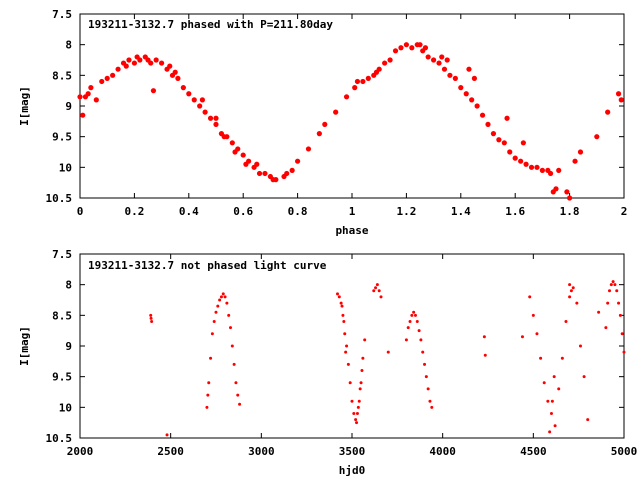 The height and width of the screenshot is (485, 640). Describe the element at coordinates (406, 211) in the screenshot. I see `x-tick-label: 1.2` at that location.